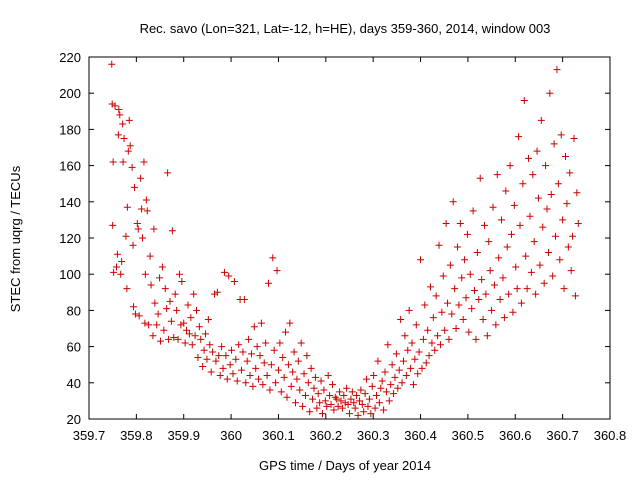  I want to click on x-tick-label: 360.7, so click(562, 435).